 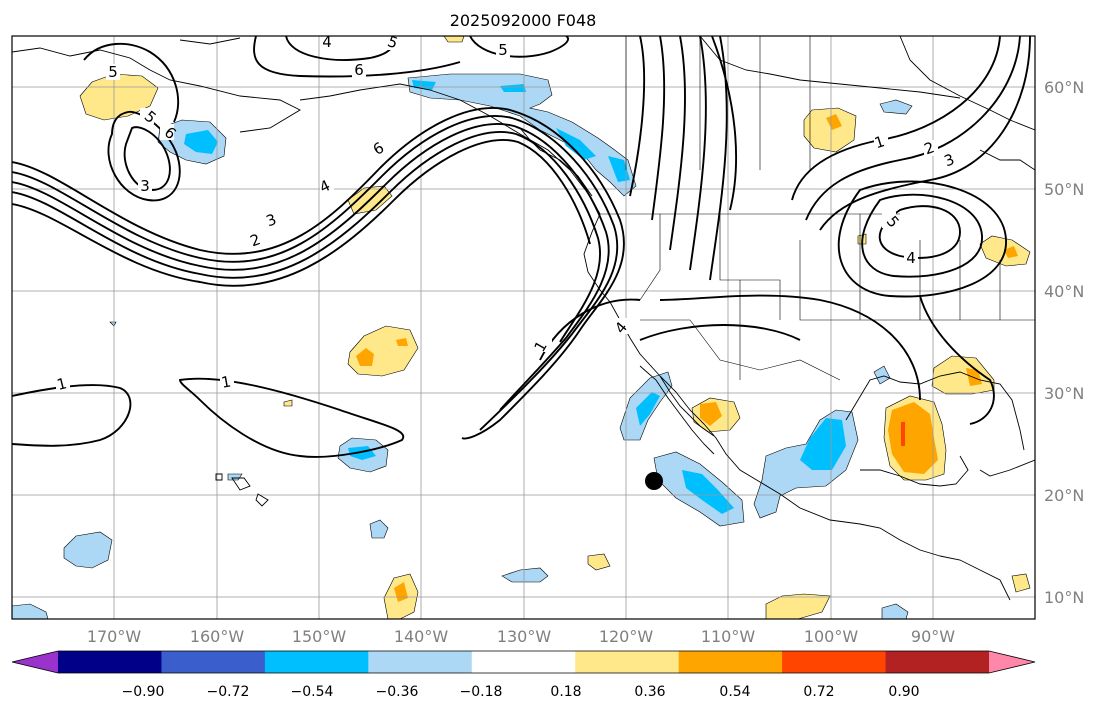 What do you see at coordinates (1064, 597) in the screenshot?
I see `lat-label: 10°N` at bounding box center [1064, 597].